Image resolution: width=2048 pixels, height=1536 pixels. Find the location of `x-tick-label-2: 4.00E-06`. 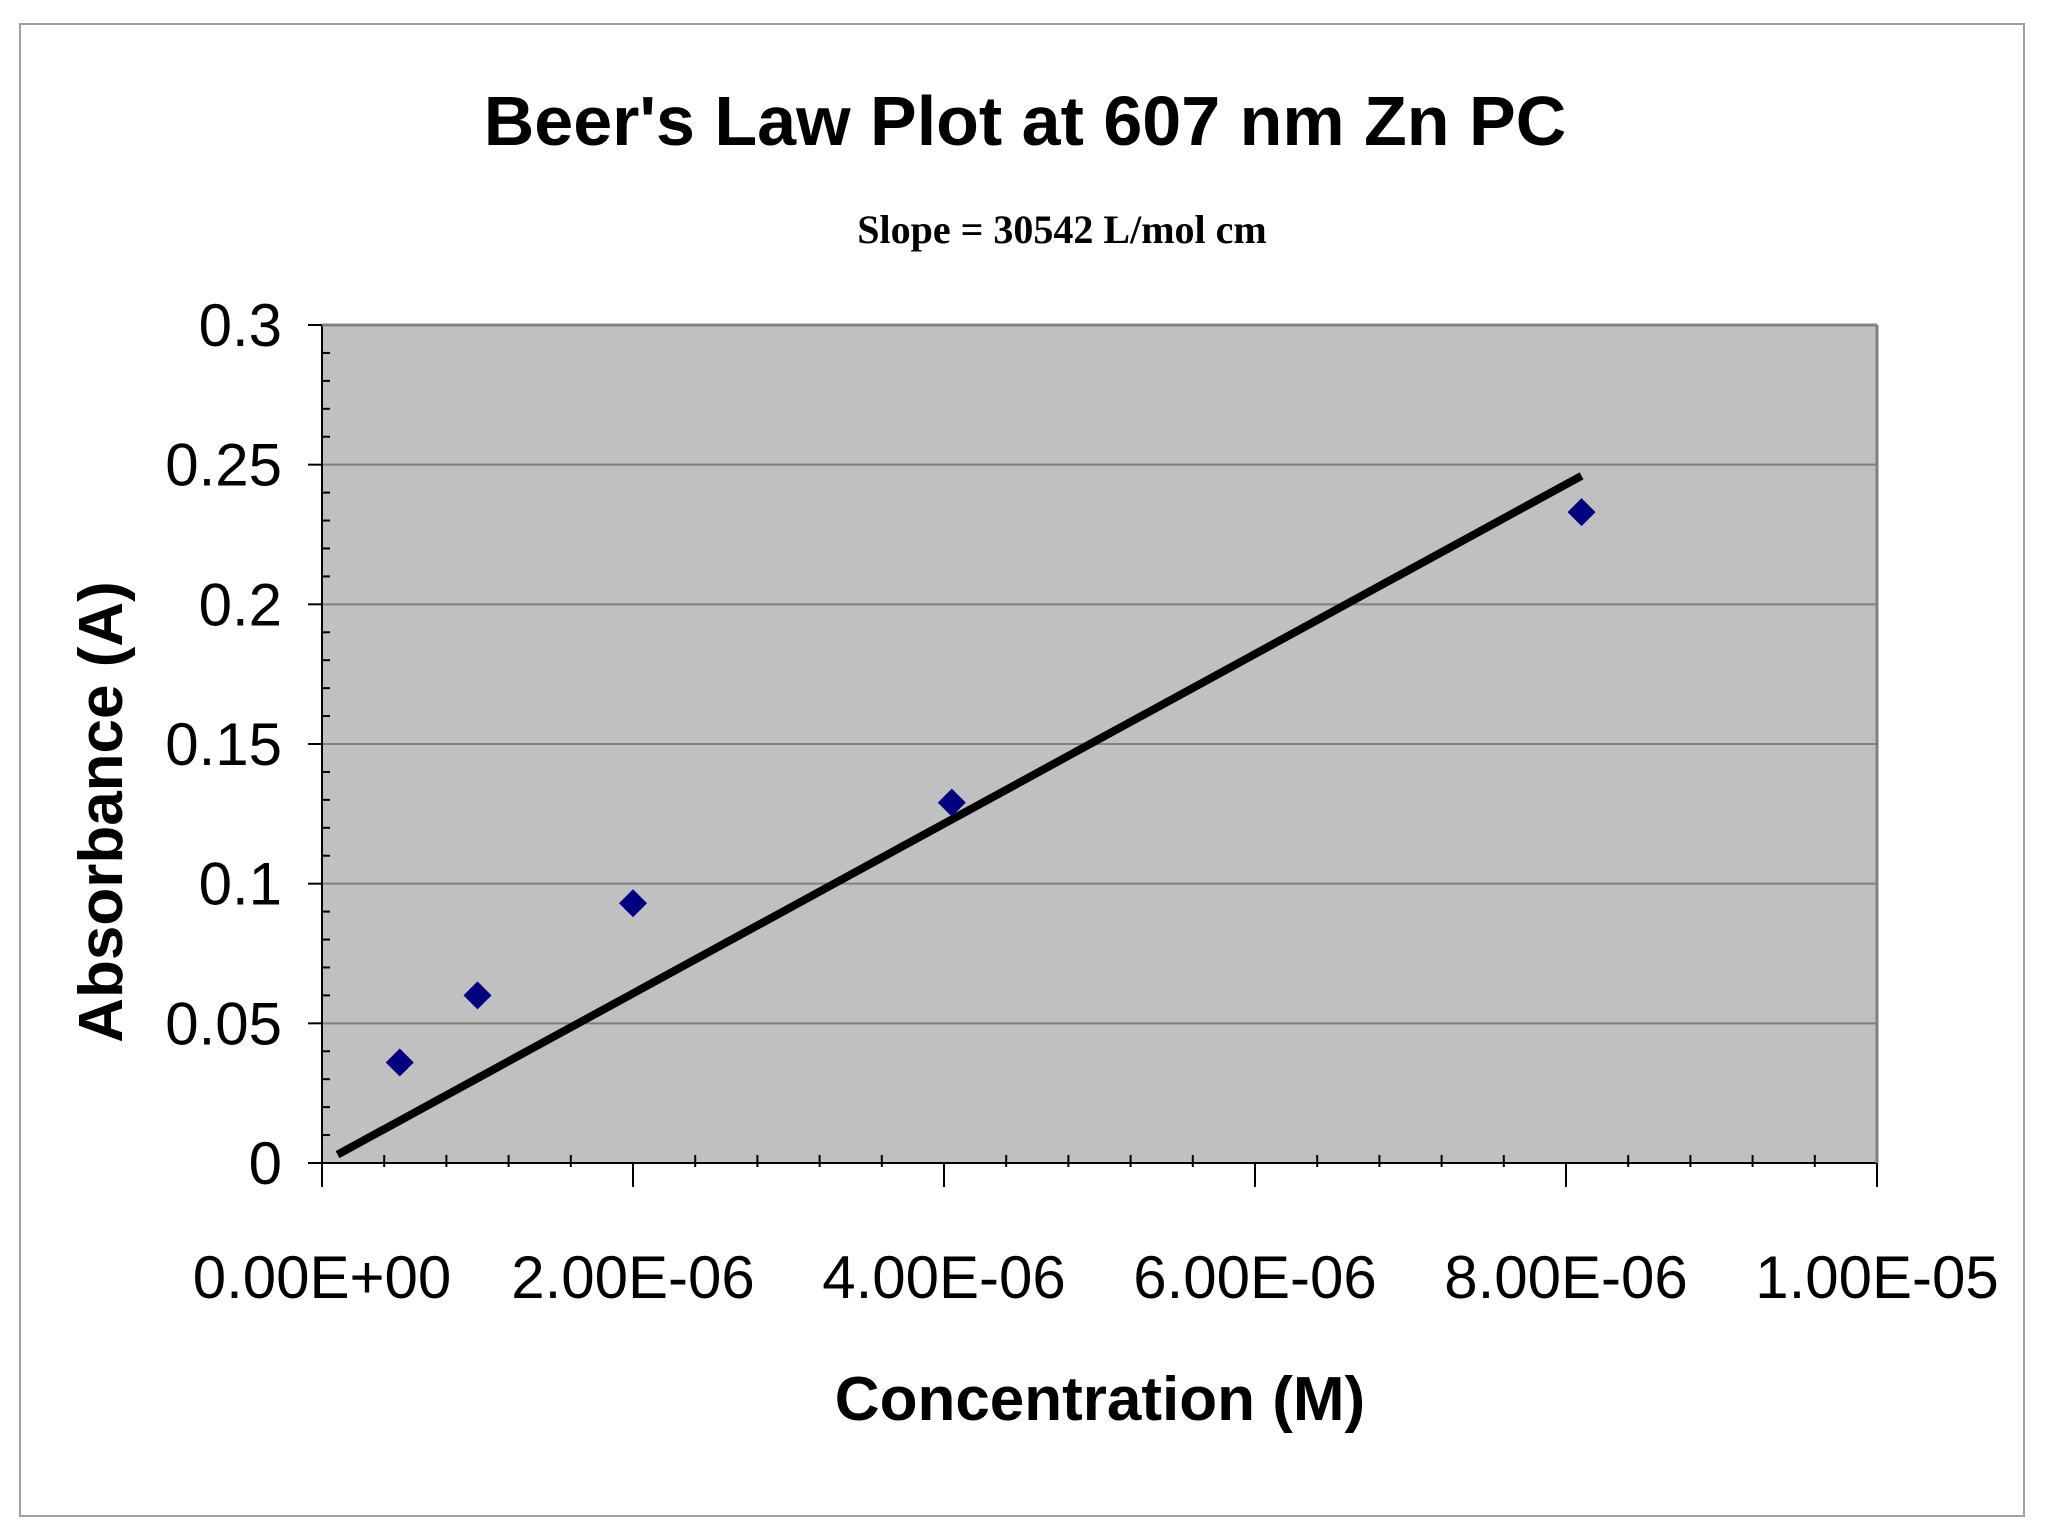

x-tick-label-2: 4.00E-06 is located at coordinates (944, 1277).